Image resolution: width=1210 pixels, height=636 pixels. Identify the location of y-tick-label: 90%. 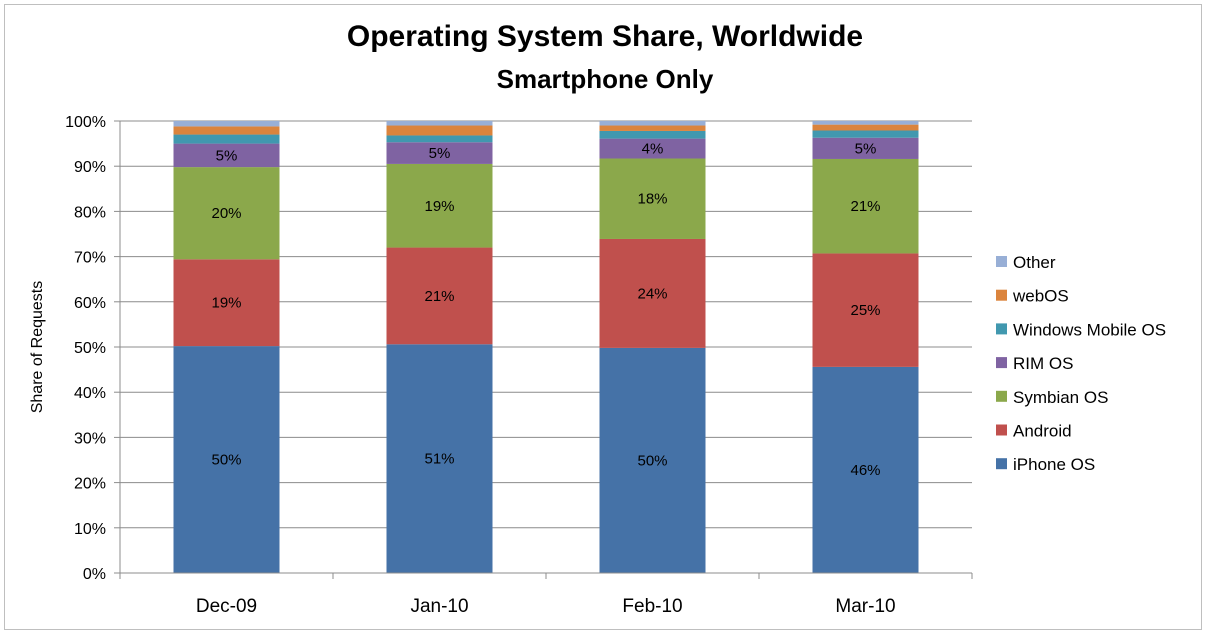
(90, 167).